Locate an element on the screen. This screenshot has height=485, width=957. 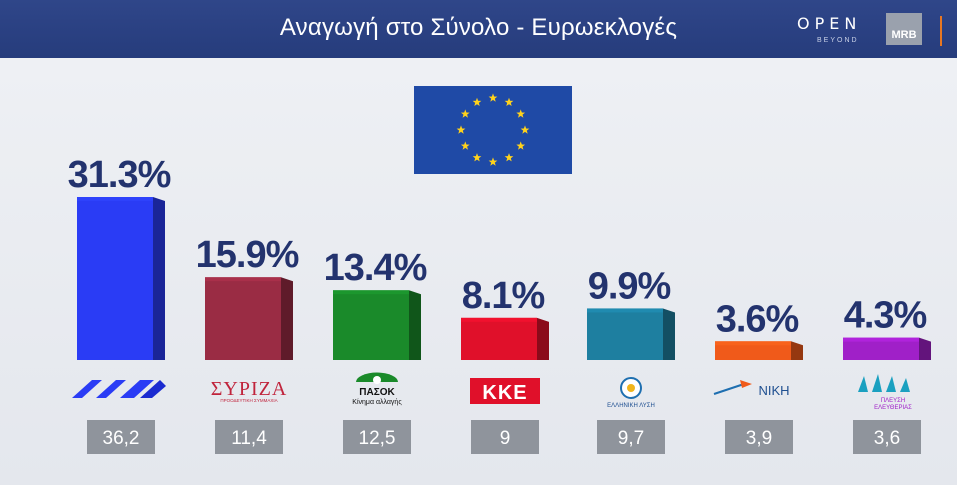
bar-group: 15.9% 11,4 is located at coordinates (248, 344).